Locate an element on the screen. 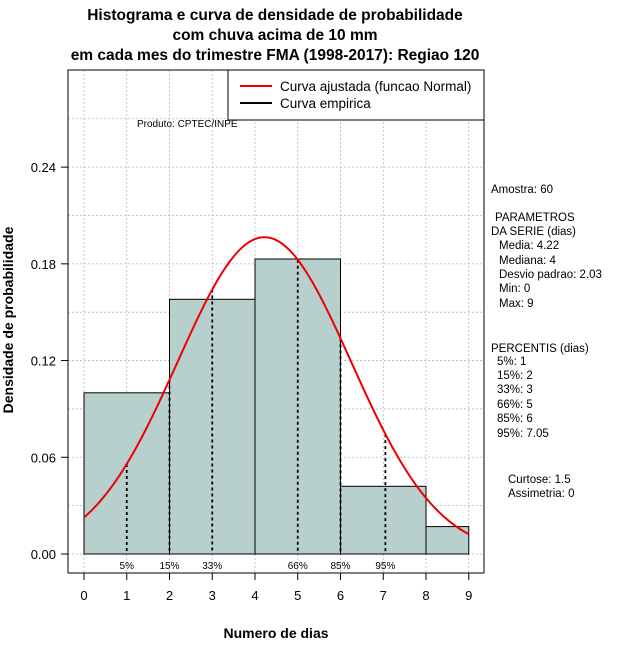 The image size is (640, 660). y-axis: 0.00 0.06 0.12 0.18 0.24 is located at coordinates (50, 361).